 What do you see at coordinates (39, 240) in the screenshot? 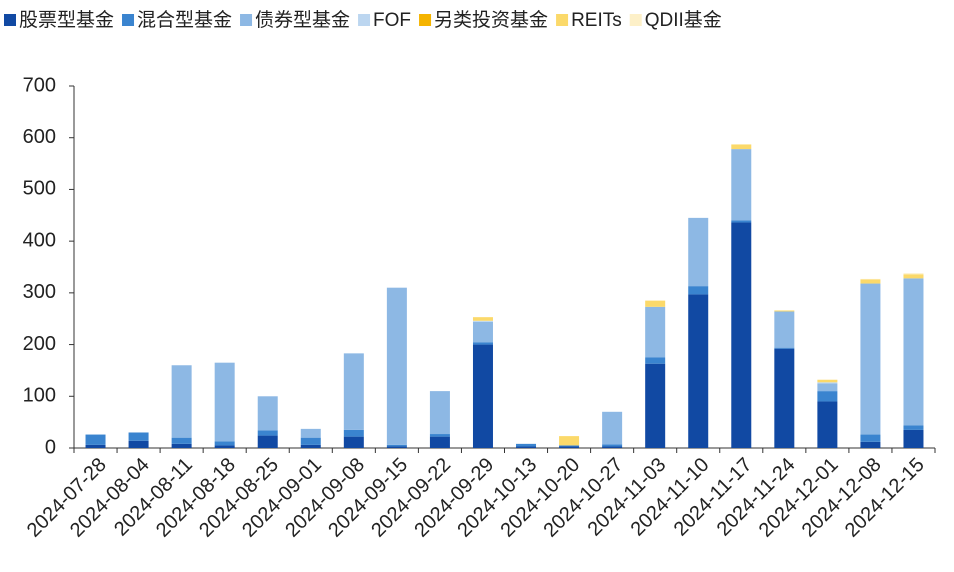
I see `y-tick-label: 400` at bounding box center [39, 240].